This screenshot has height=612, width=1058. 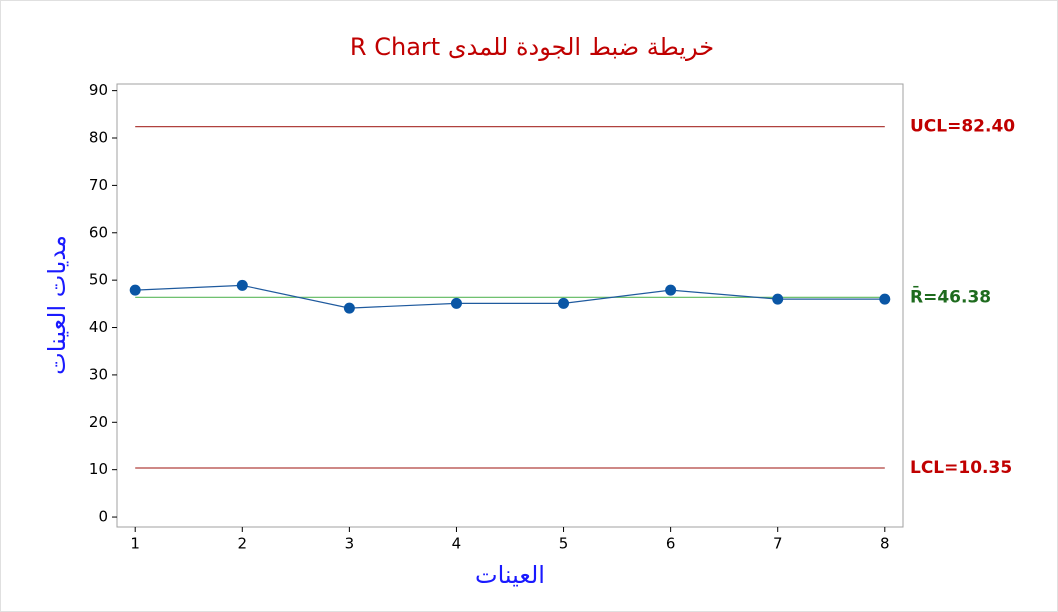 I want to click on y-axis-label: مديات العينات, so click(x=57, y=305).